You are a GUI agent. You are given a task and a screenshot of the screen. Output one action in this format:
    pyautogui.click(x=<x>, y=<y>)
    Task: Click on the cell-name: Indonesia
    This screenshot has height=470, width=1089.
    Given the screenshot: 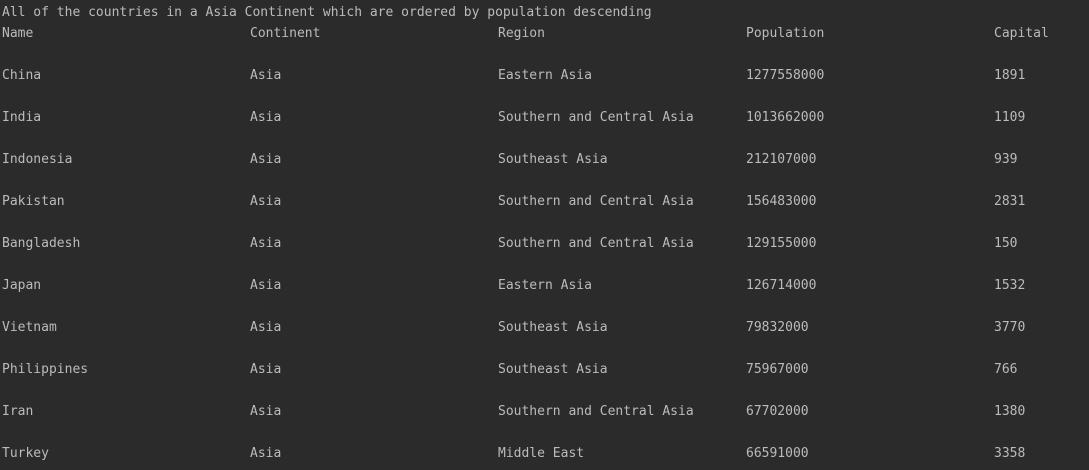 What is the action you would take?
    pyautogui.click(x=37, y=159)
    